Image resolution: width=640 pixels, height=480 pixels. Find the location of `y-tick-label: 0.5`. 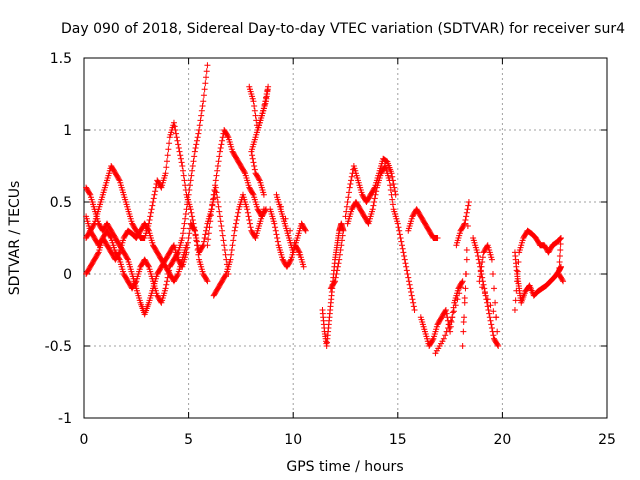

y-tick-label: 0.5 is located at coordinates (61, 203).